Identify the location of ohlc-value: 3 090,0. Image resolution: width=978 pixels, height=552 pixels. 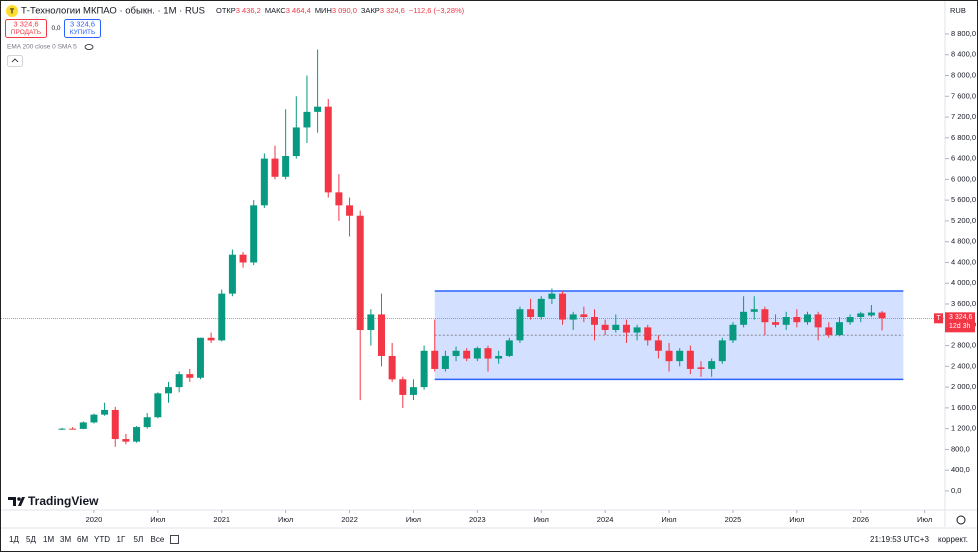
(344, 10).